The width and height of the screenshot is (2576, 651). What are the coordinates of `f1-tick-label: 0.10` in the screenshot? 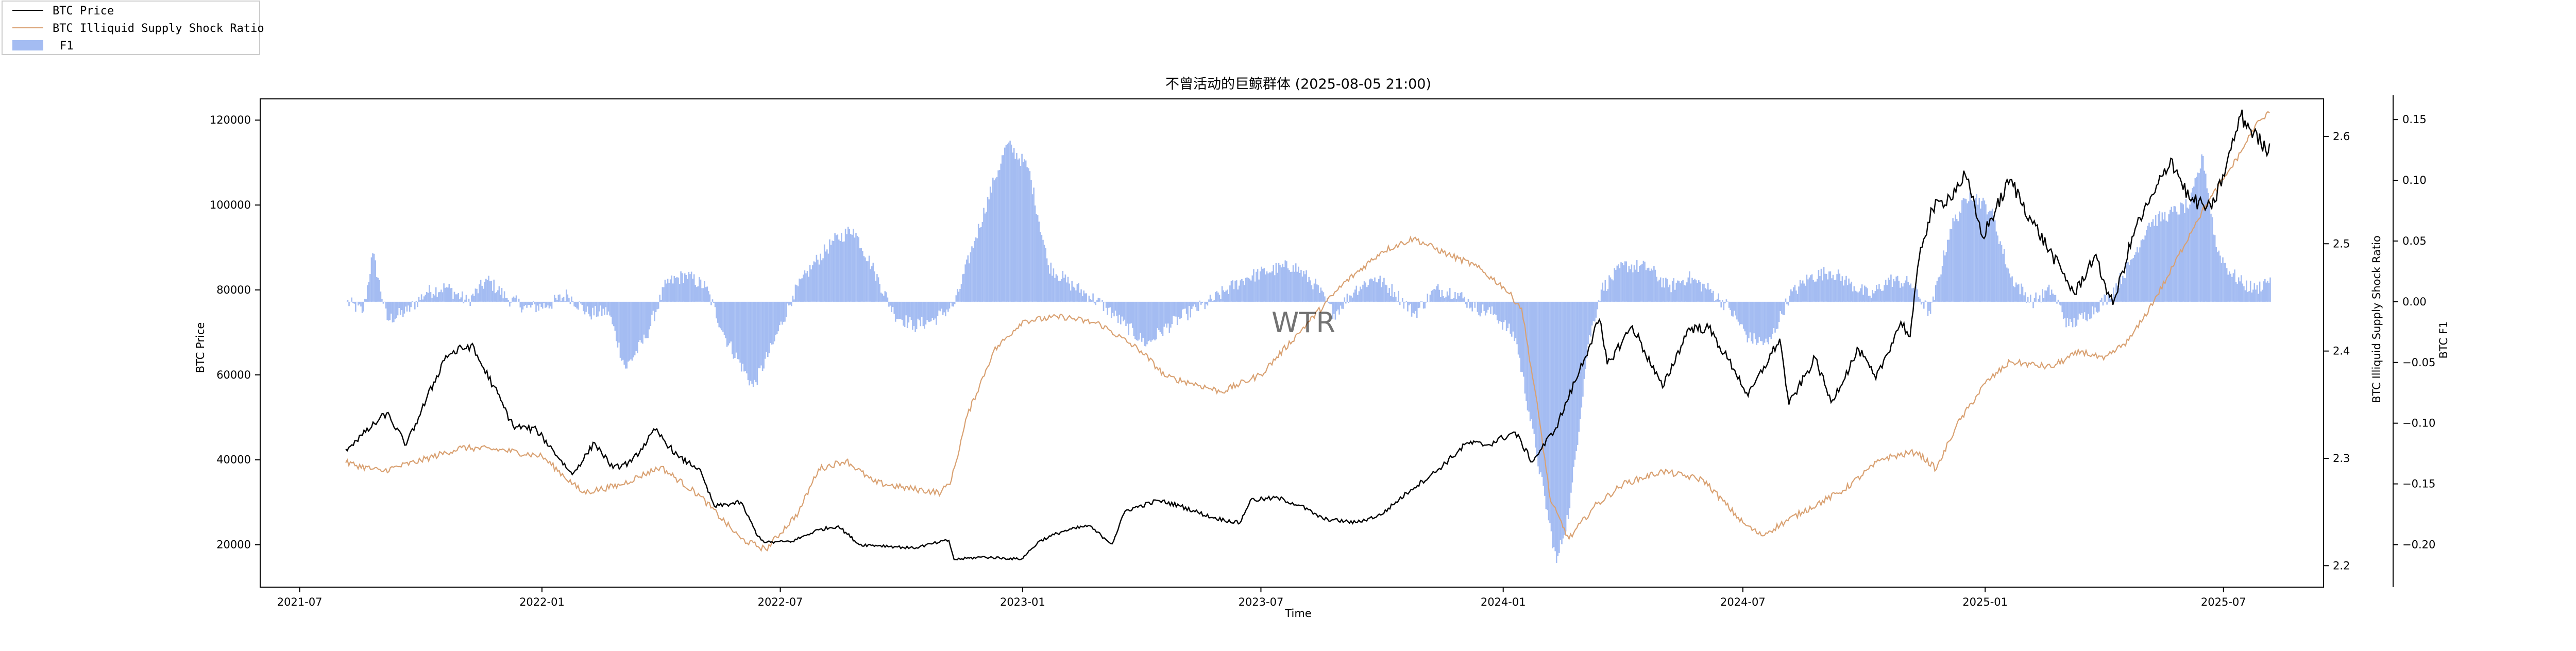 It's located at (2414, 180).